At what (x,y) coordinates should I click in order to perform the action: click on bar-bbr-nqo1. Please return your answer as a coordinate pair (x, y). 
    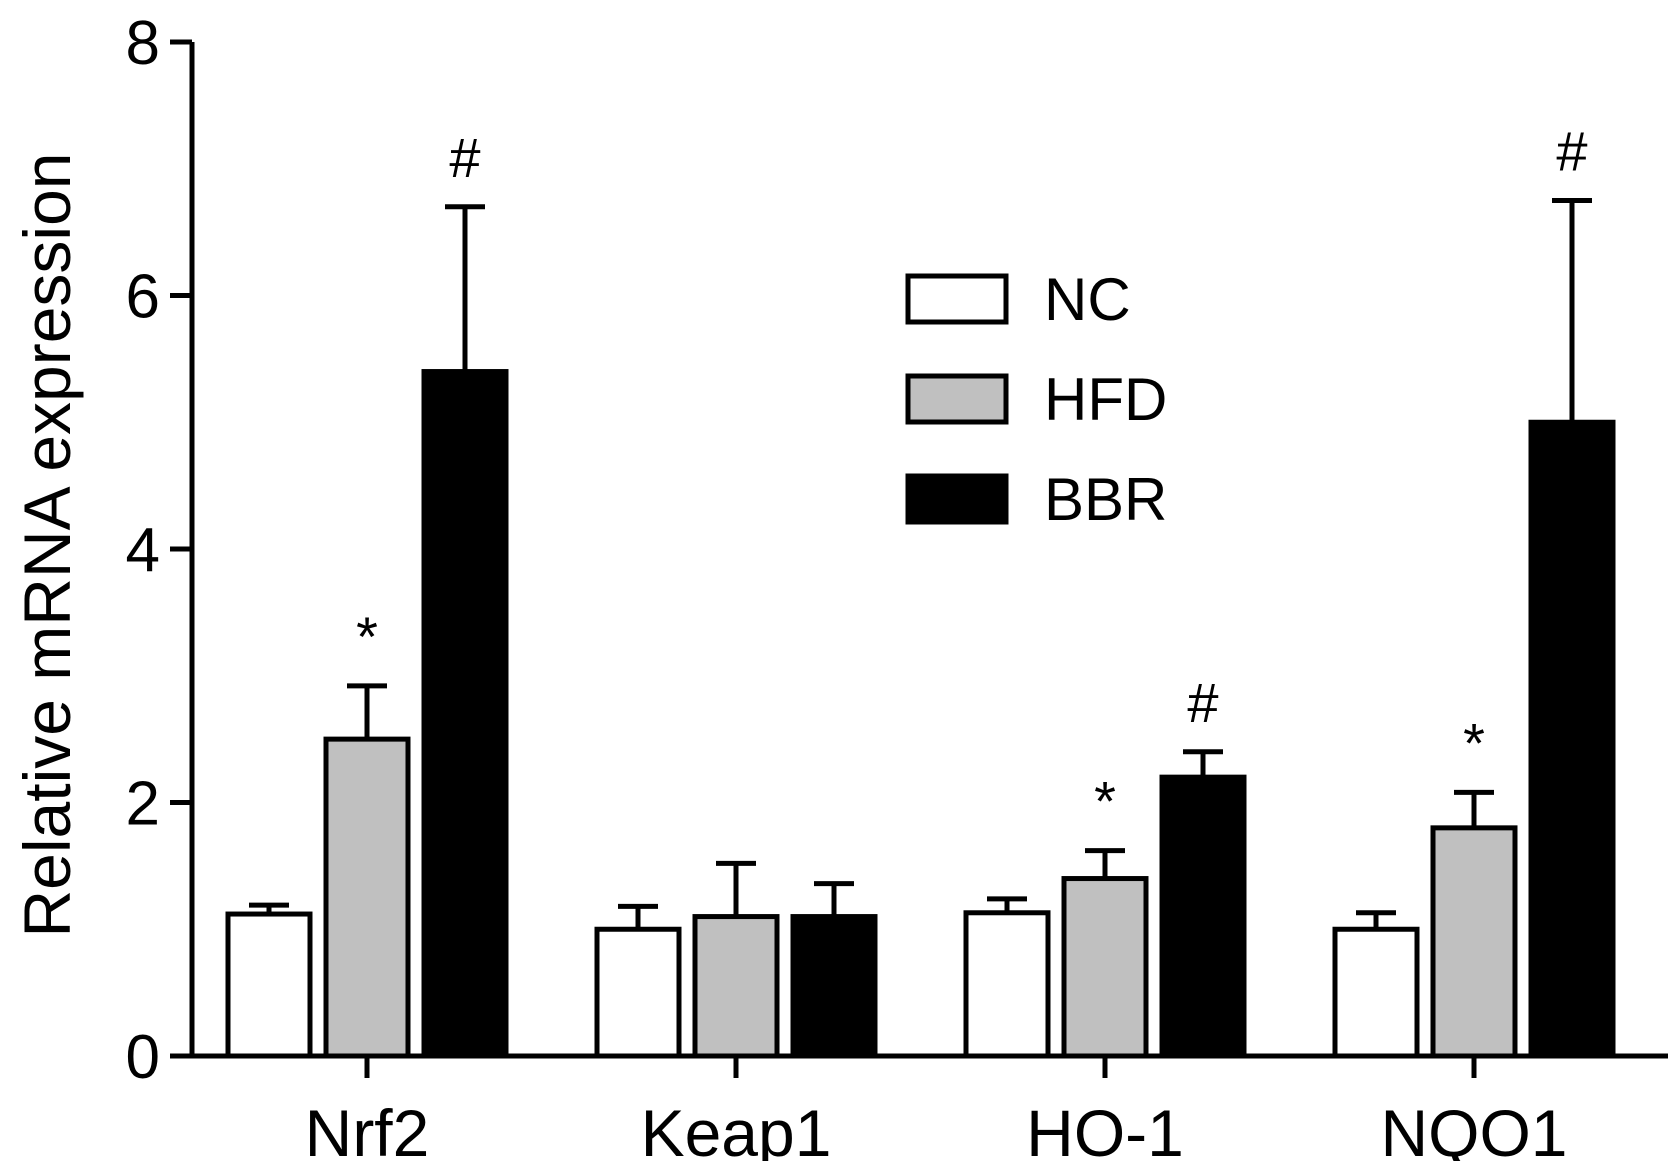
    Looking at the image, I should click on (1572, 739).